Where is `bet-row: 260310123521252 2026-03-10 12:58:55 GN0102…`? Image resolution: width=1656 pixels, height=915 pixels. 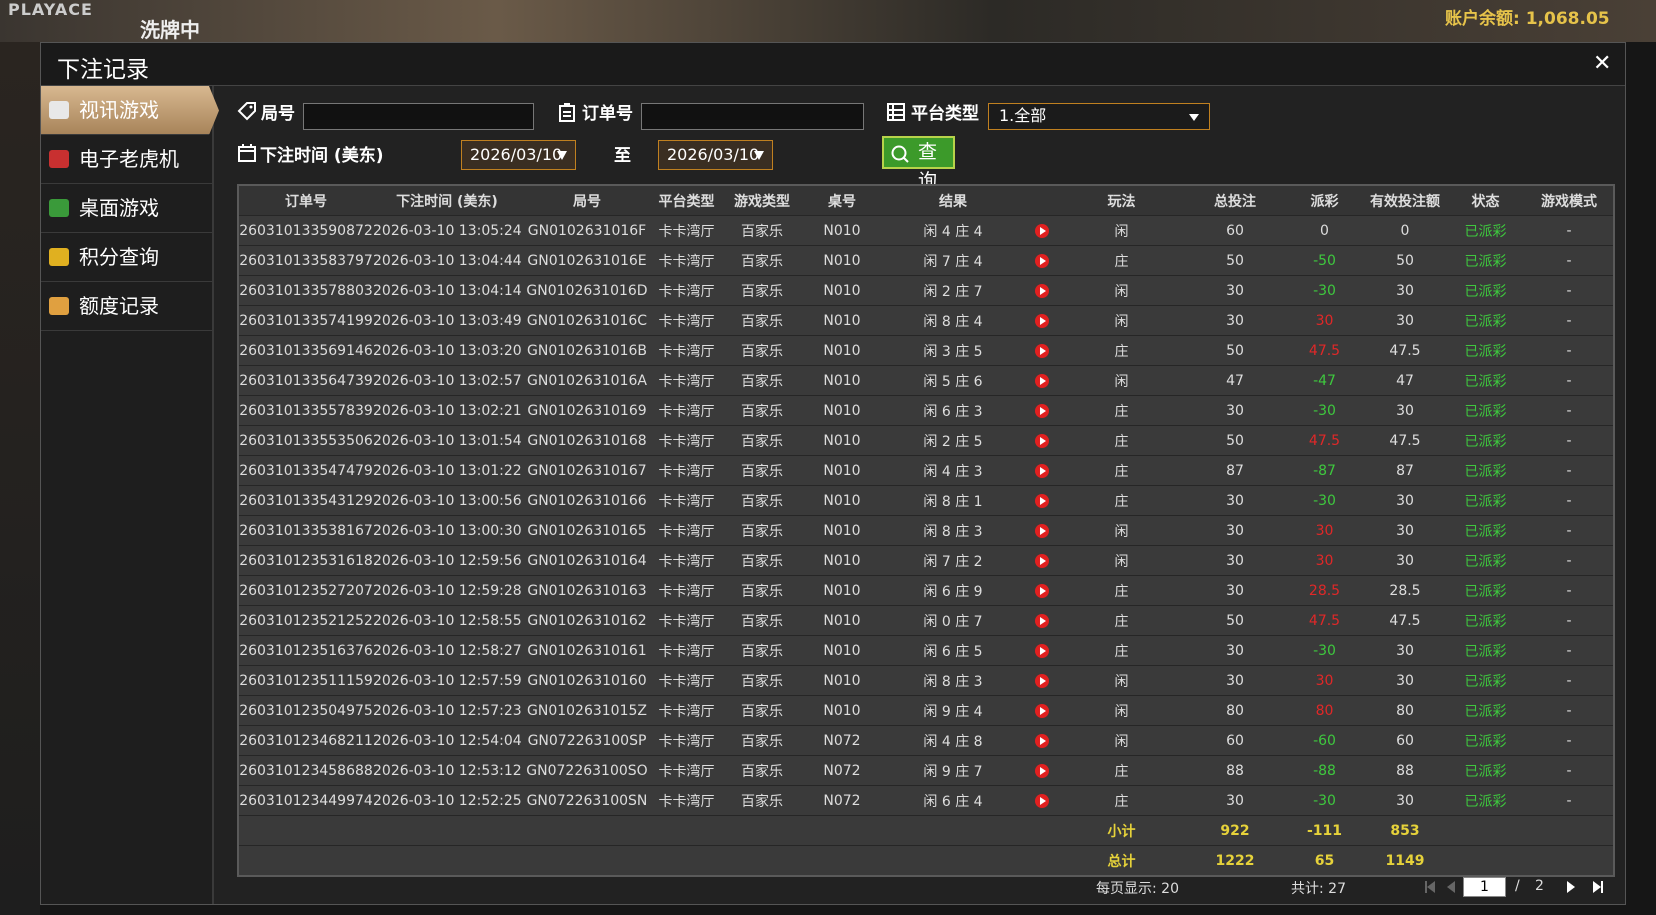 bet-row: 260310123521252 2026-03-10 12:58:55 GN0102… is located at coordinates (926, 620).